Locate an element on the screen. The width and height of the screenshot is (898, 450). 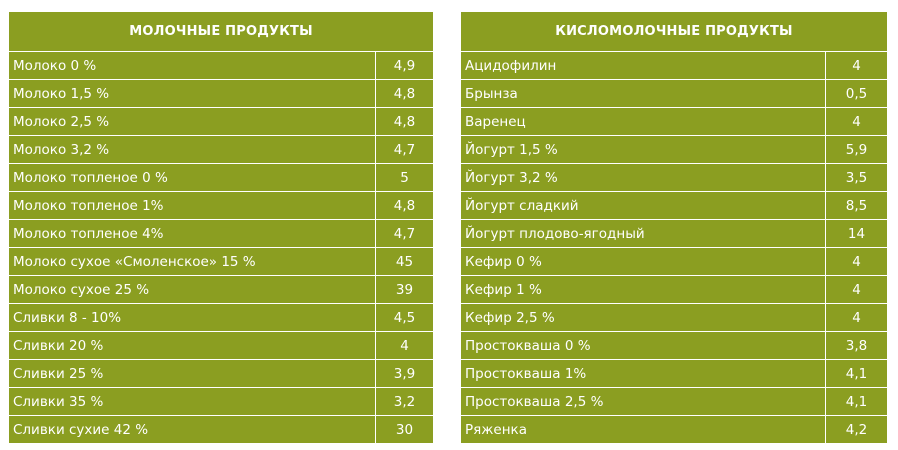
dairy-product-value: 30 is located at coordinates (404, 429).